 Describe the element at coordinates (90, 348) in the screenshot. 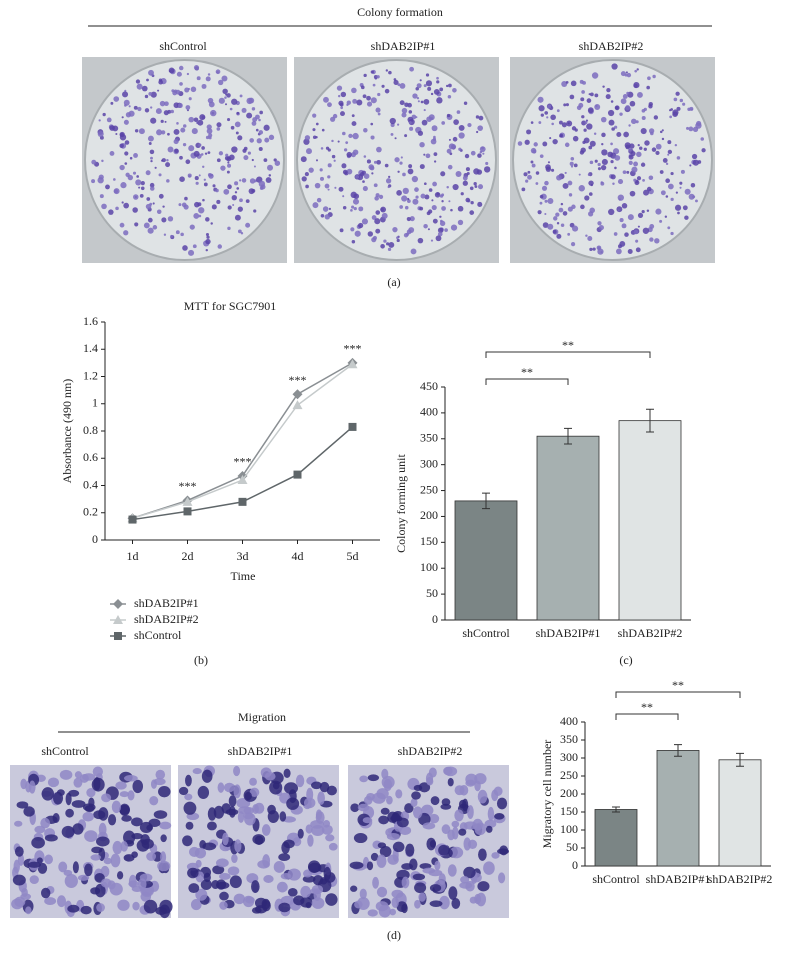

I see `y-tick-label: 1.4` at that location.